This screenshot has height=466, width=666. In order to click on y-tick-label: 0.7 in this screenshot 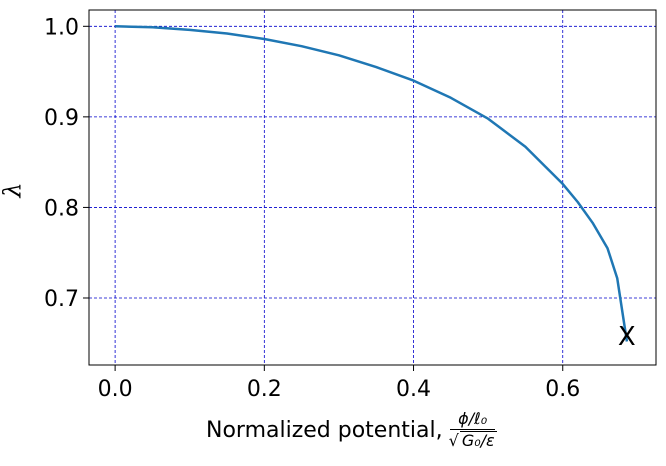, I will do `click(61, 299)`.